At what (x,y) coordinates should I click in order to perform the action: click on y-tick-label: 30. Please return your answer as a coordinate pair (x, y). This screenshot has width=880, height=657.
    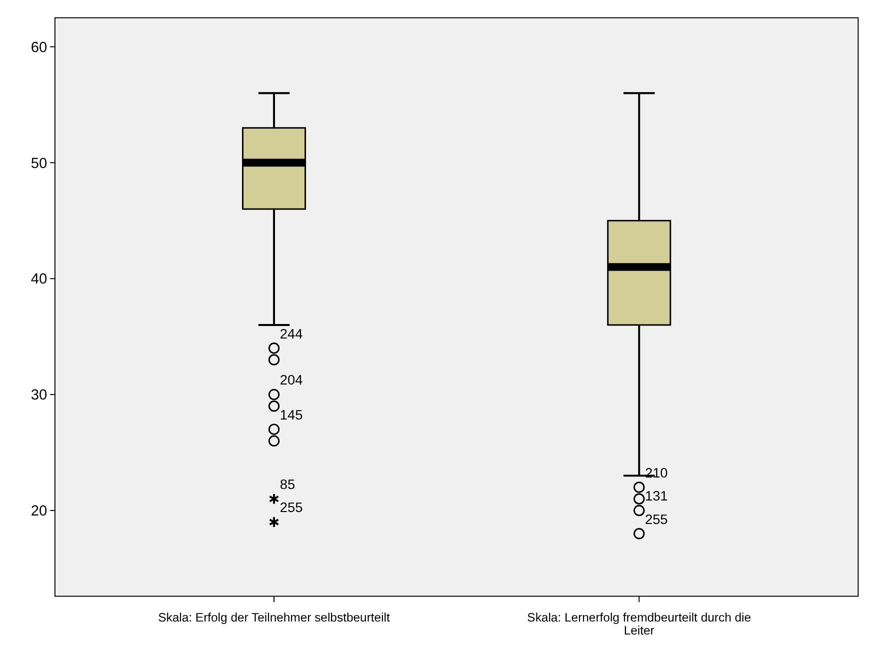
    Looking at the image, I should click on (39, 396).